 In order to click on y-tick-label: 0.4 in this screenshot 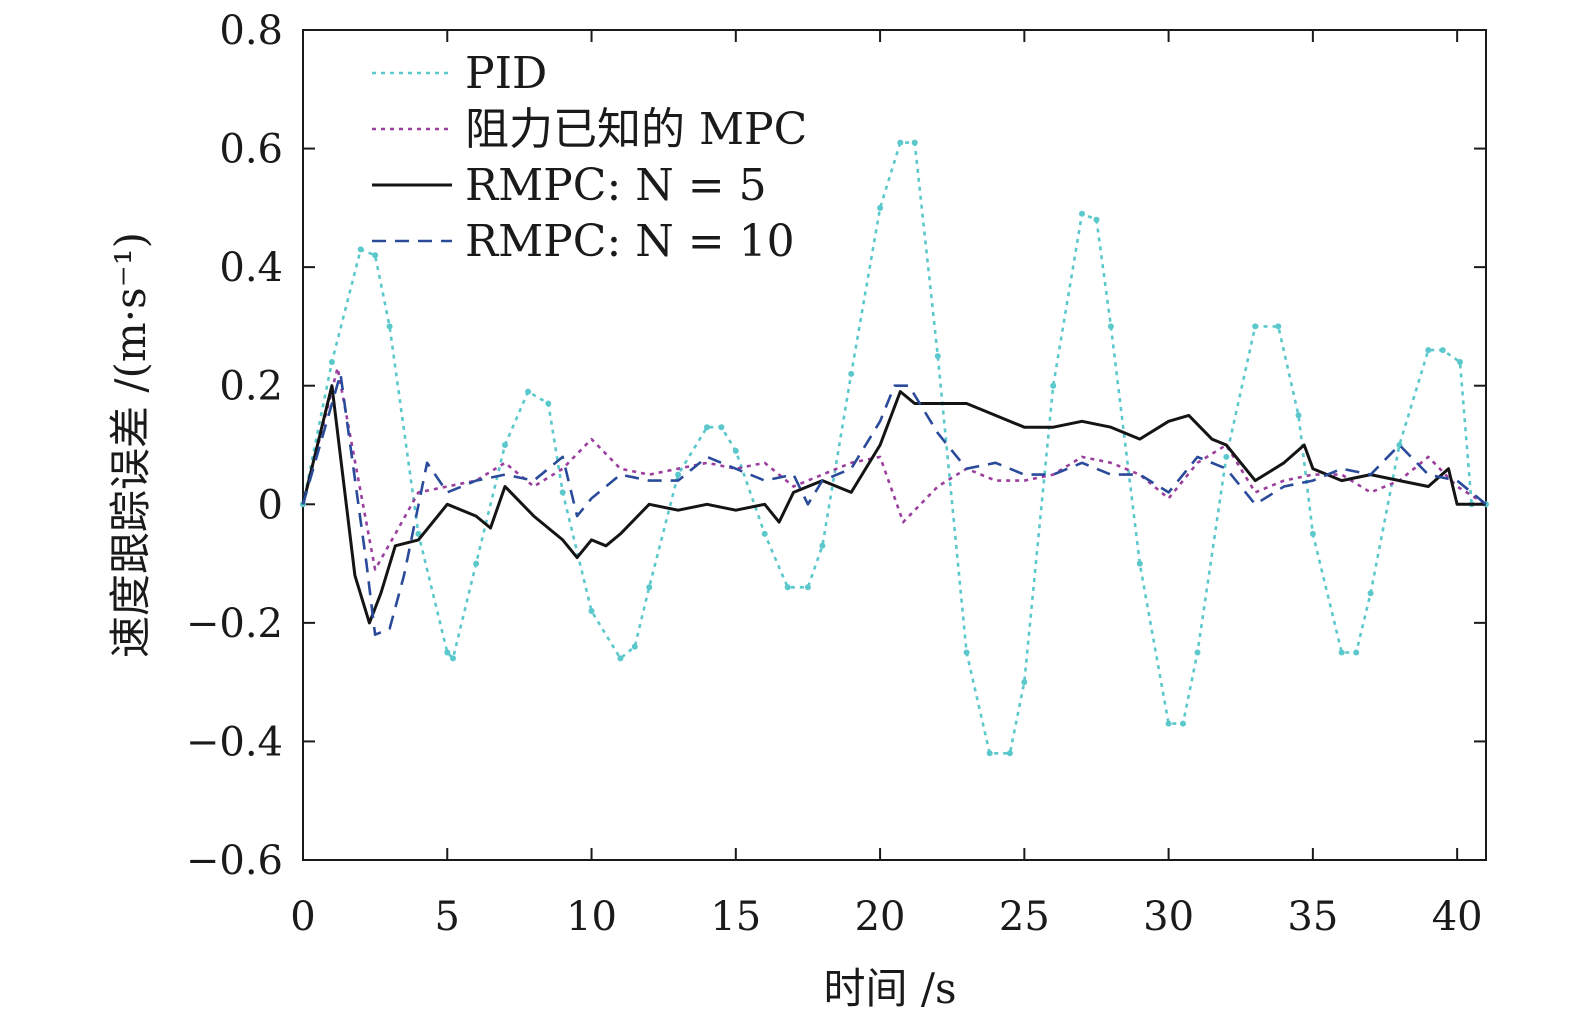, I will do `click(251, 268)`.